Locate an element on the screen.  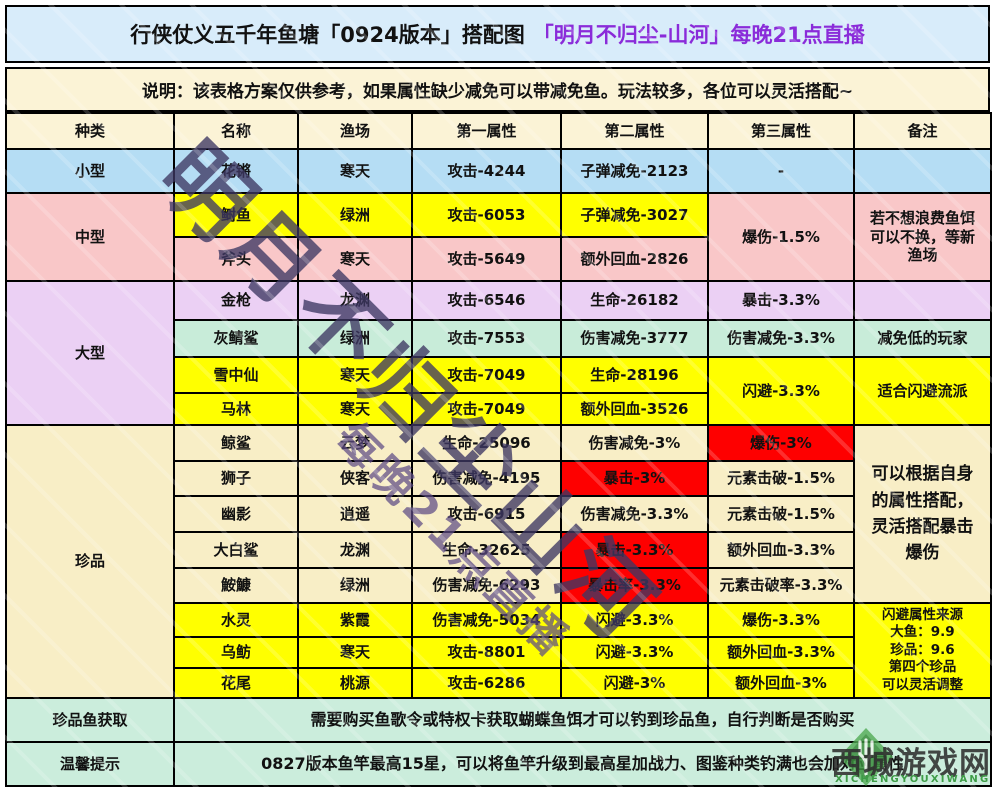
table-cell: 珍品 is located at coordinates (90, 561).